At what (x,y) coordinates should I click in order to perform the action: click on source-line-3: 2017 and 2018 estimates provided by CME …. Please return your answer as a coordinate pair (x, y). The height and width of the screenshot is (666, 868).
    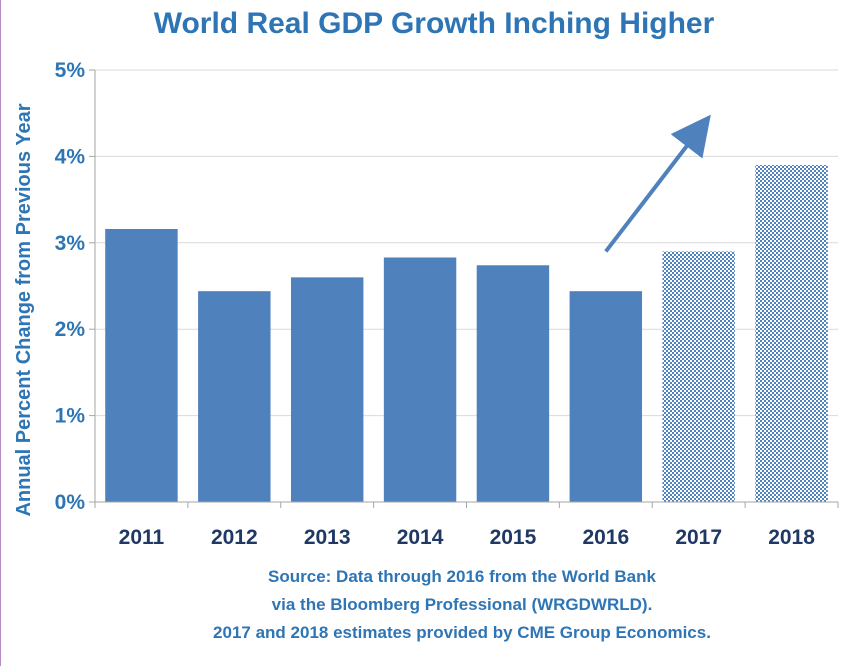
    Looking at the image, I should click on (462, 632).